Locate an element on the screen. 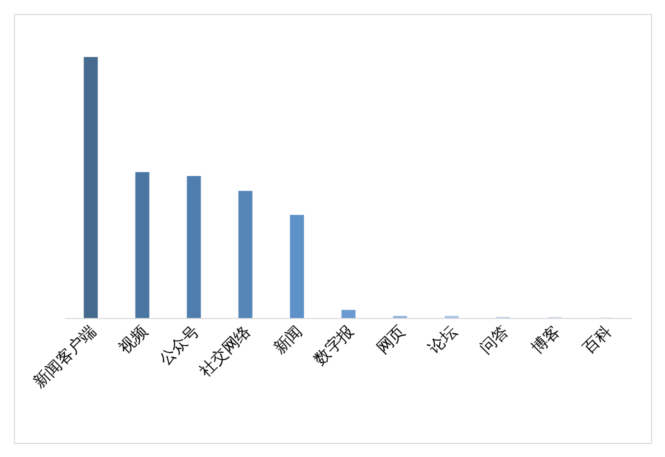 This screenshot has height=457, width=665. x-tick-label: 数字报 is located at coordinates (334, 345).